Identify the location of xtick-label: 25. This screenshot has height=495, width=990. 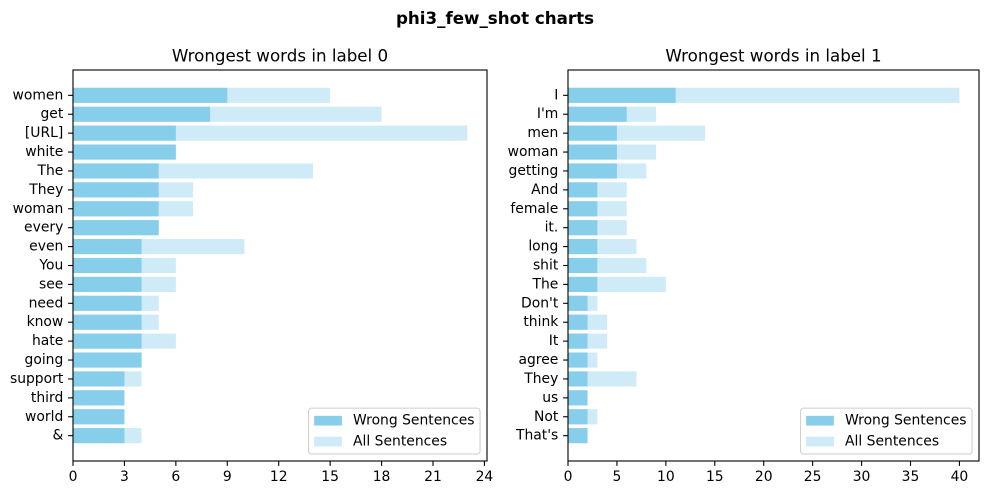
(813, 477).